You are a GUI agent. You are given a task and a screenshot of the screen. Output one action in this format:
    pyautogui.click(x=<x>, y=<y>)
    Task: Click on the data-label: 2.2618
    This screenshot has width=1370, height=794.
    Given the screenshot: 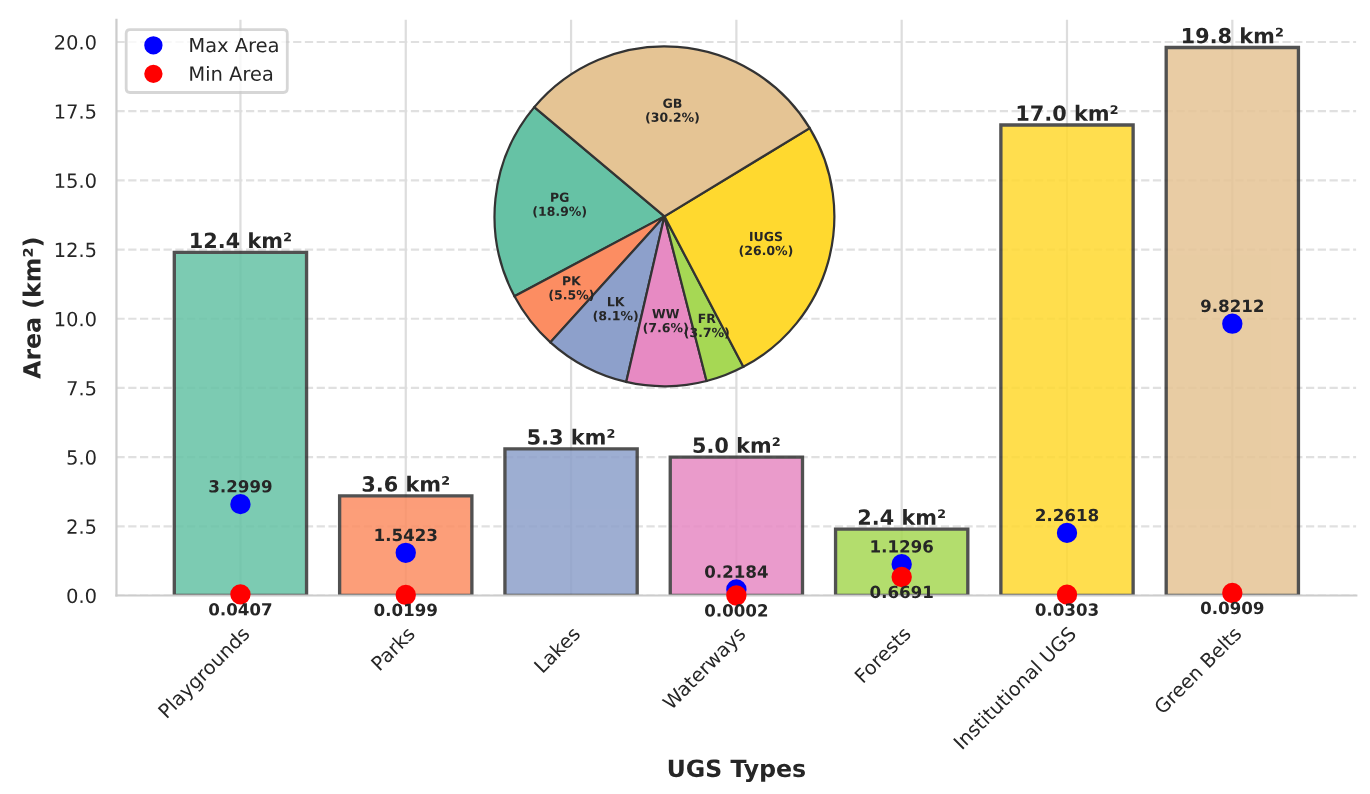 What is the action you would take?
    pyautogui.click(x=1067, y=515)
    